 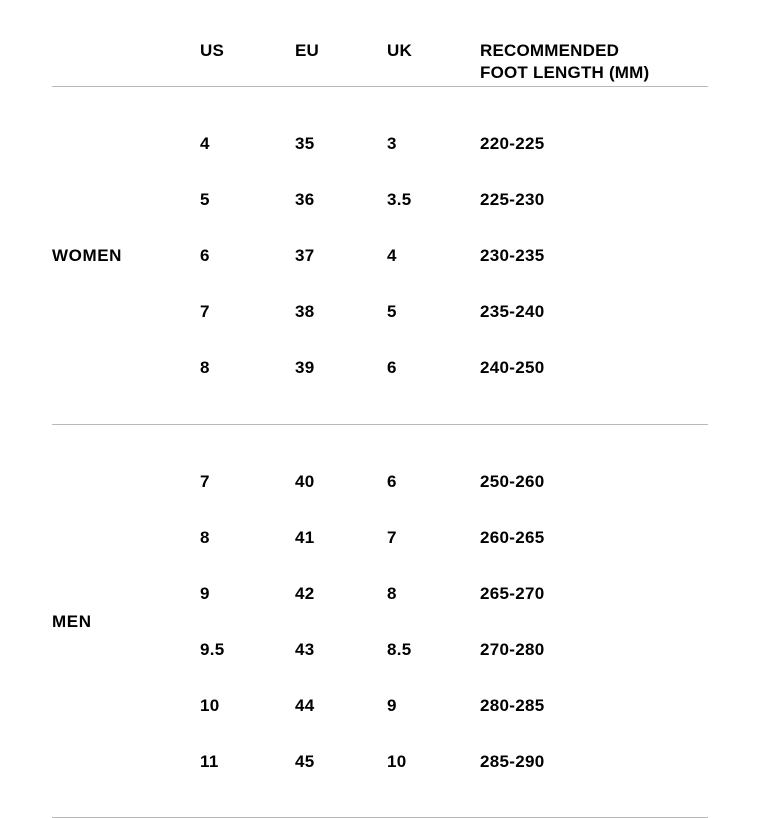 What do you see at coordinates (392, 593) in the screenshot?
I see `cell-uk: 8` at bounding box center [392, 593].